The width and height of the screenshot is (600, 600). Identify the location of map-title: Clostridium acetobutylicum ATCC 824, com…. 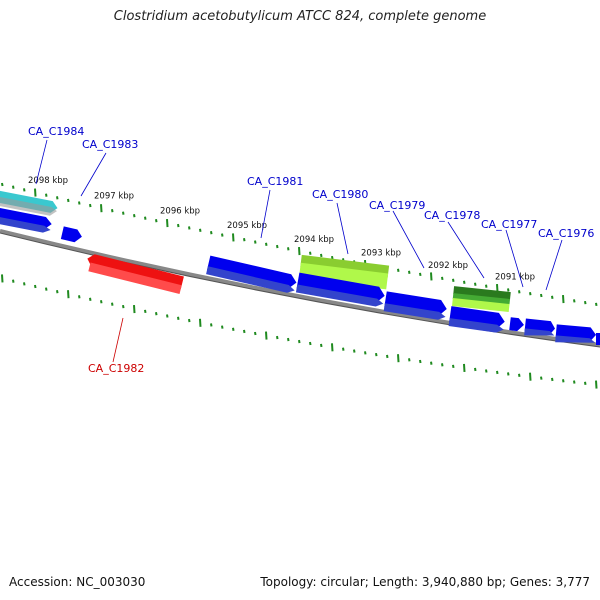
(300, 16).